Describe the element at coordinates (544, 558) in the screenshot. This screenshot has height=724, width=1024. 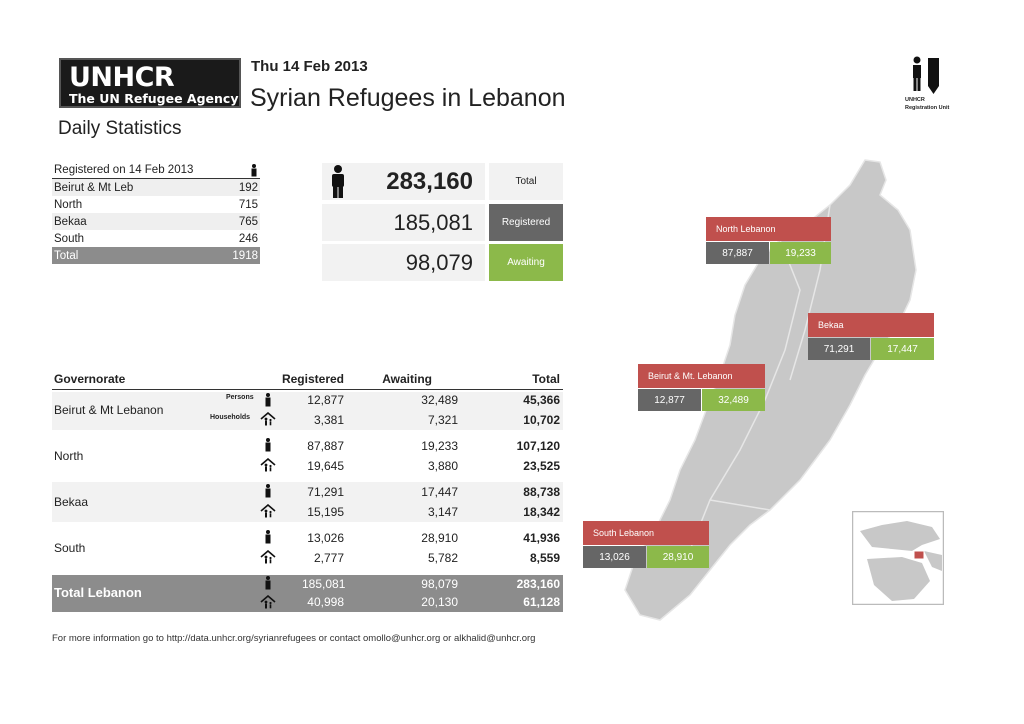
I see `households-total: 8,559` at that location.